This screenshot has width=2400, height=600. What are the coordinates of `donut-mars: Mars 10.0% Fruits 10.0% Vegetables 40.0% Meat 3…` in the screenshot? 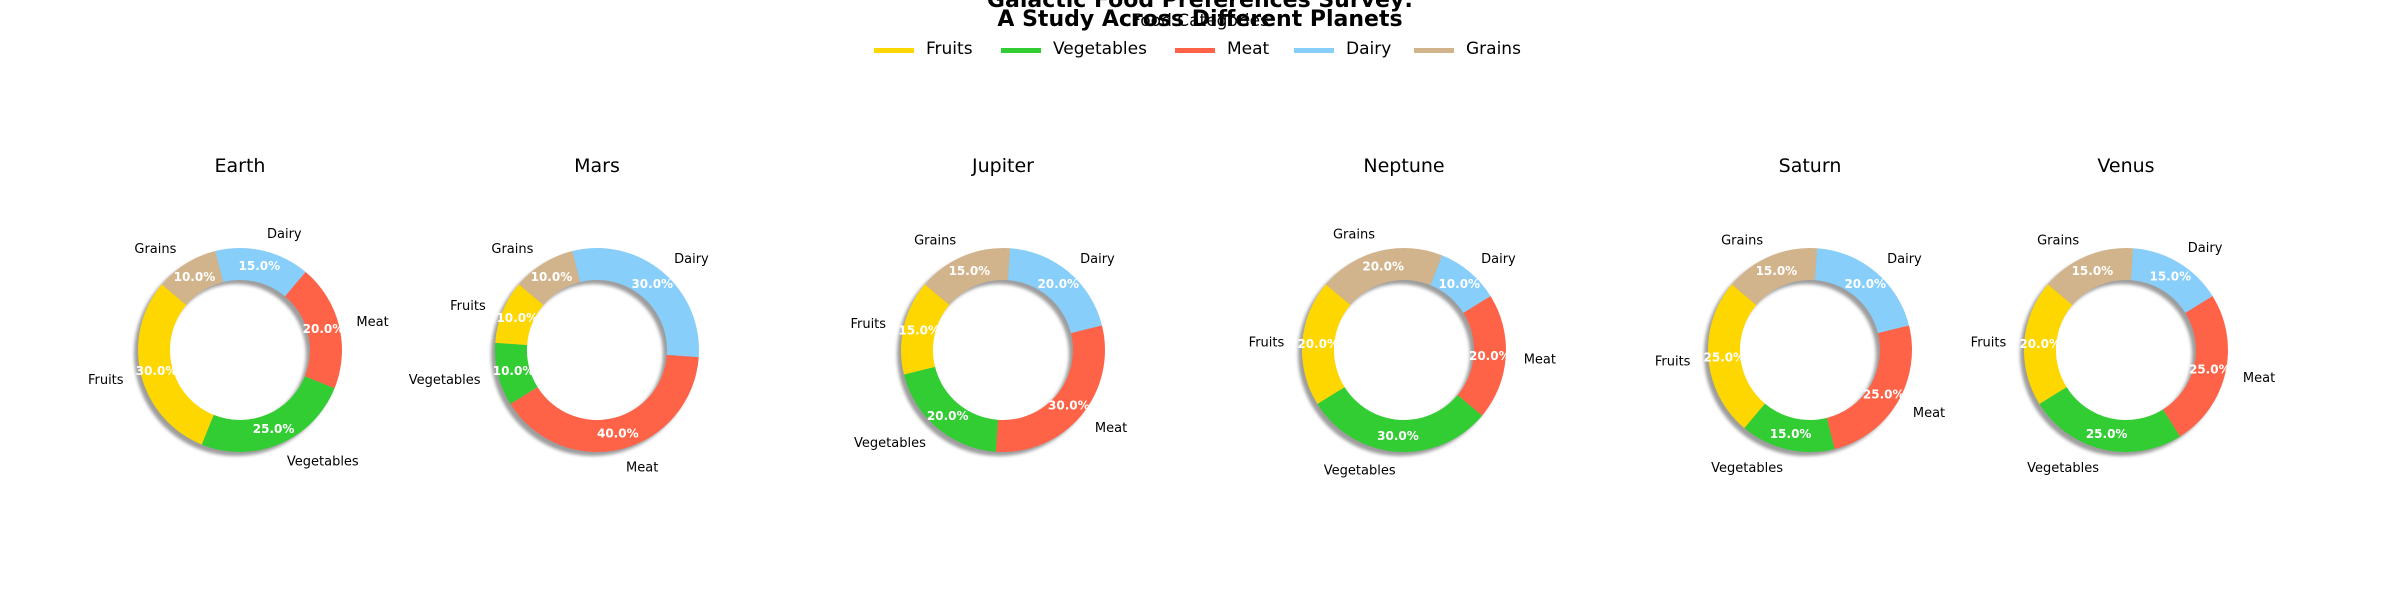 It's located at (559, 315).